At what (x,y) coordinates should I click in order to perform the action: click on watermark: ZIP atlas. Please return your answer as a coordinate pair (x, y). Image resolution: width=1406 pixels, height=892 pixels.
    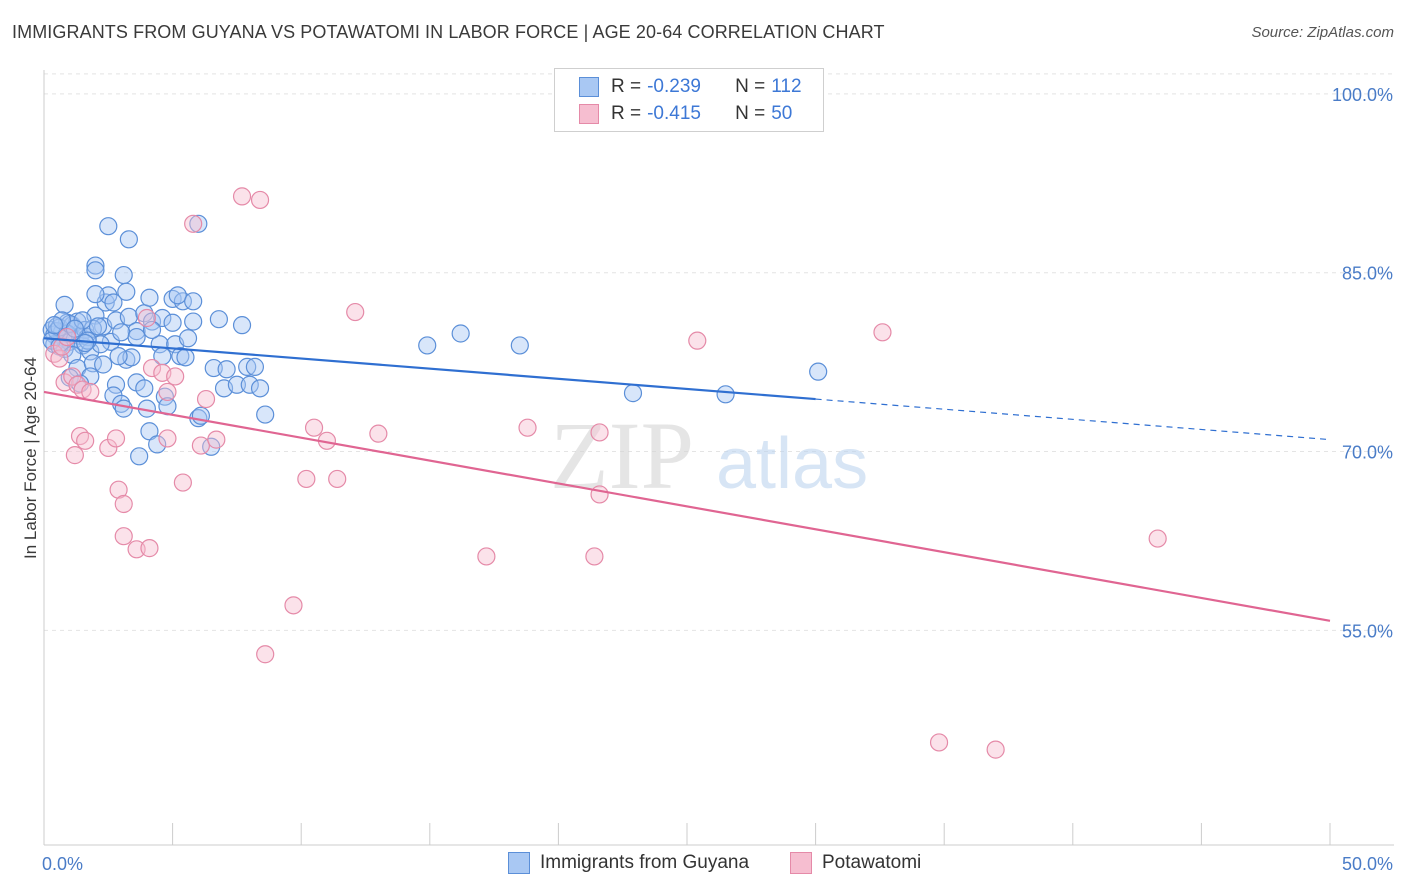
    Looking at the image, I should click on (709, 455).